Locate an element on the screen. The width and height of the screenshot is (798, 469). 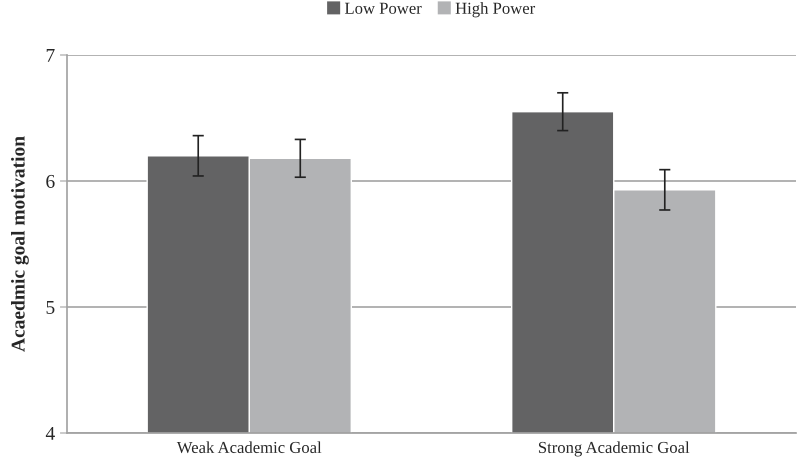
y-tick-label: 7 is located at coordinates (50, 55).